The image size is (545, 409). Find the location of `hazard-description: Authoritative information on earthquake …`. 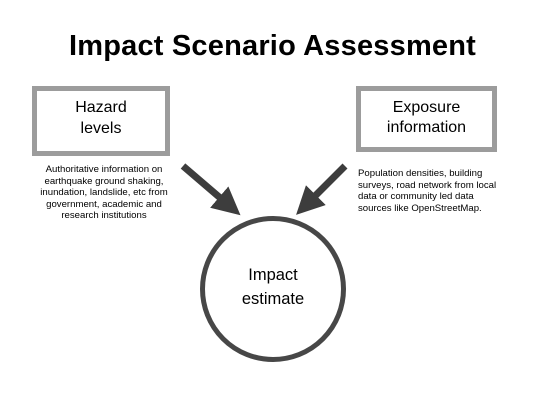

hazard-description: Authoritative information on earthquake … is located at coordinates (104, 193).